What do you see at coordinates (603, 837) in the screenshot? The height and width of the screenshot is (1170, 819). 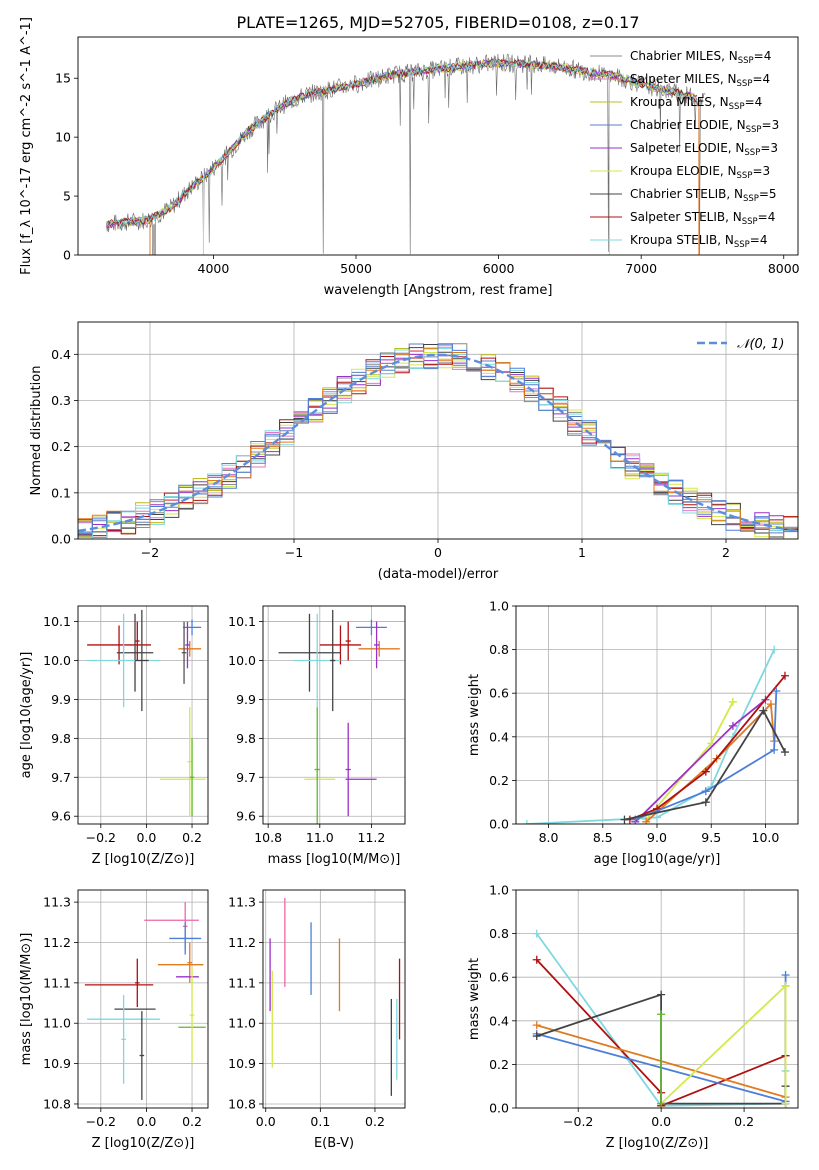 I see `x-tick-label: 8.5` at bounding box center [603, 837].